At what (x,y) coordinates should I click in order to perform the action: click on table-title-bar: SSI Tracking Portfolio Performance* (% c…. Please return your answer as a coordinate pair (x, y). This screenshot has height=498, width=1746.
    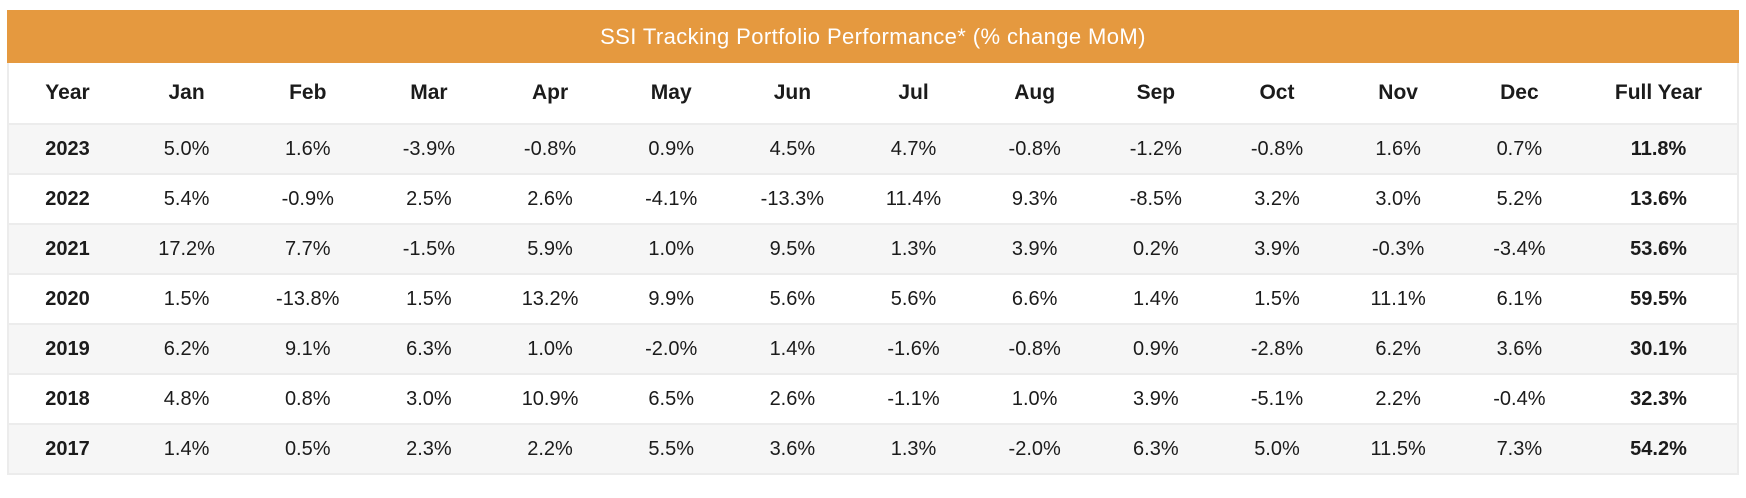
    Looking at the image, I should click on (873, 36).